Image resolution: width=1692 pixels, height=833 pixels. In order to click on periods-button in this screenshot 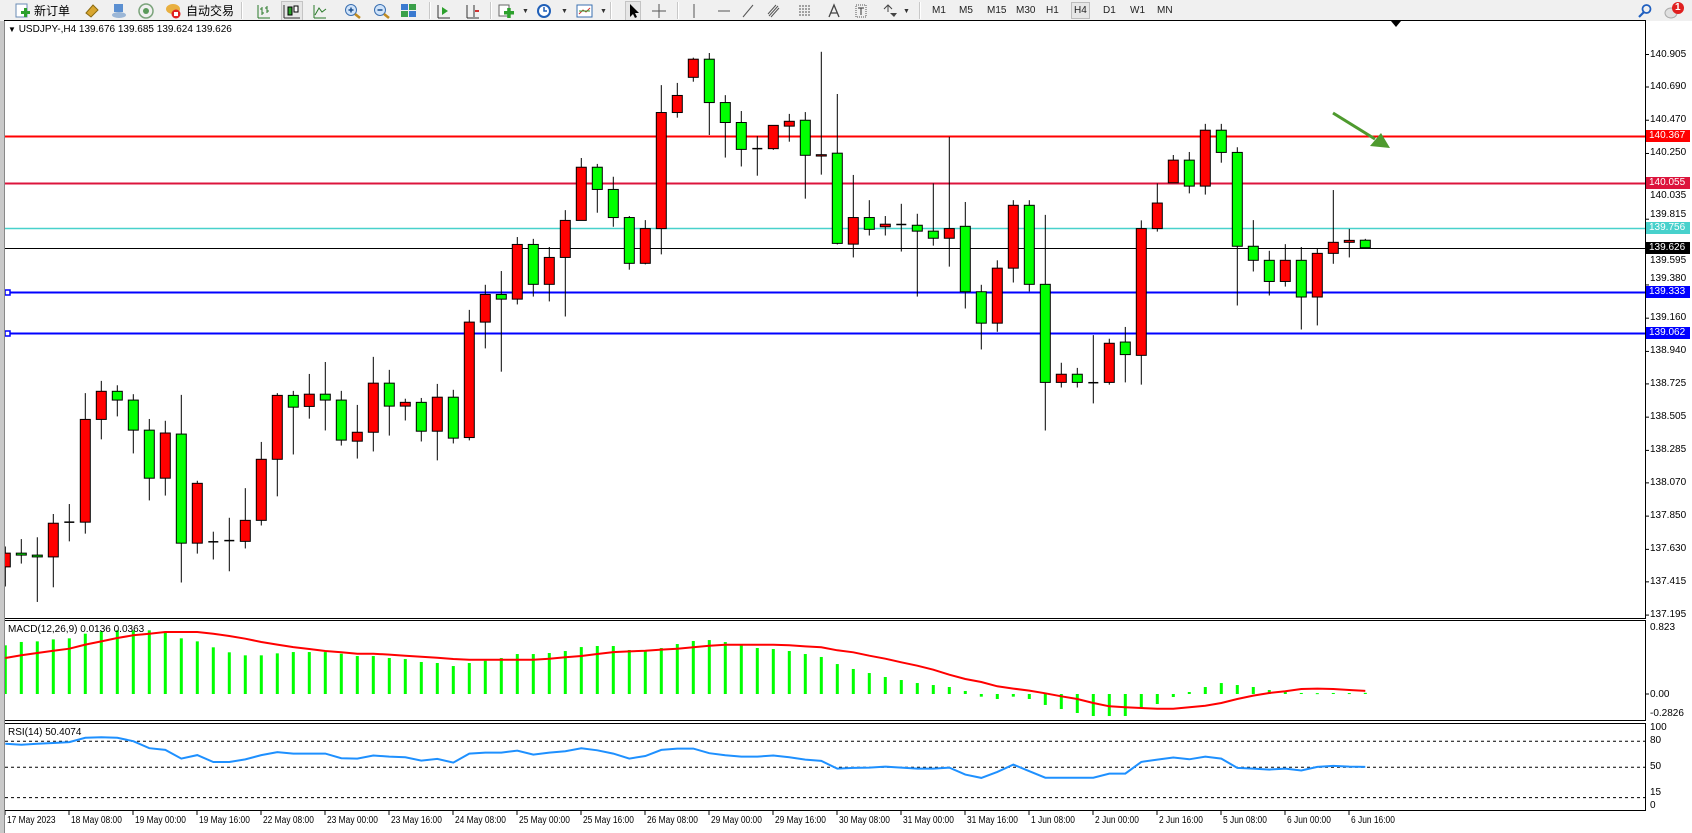, I will do `click(544, 10)`.